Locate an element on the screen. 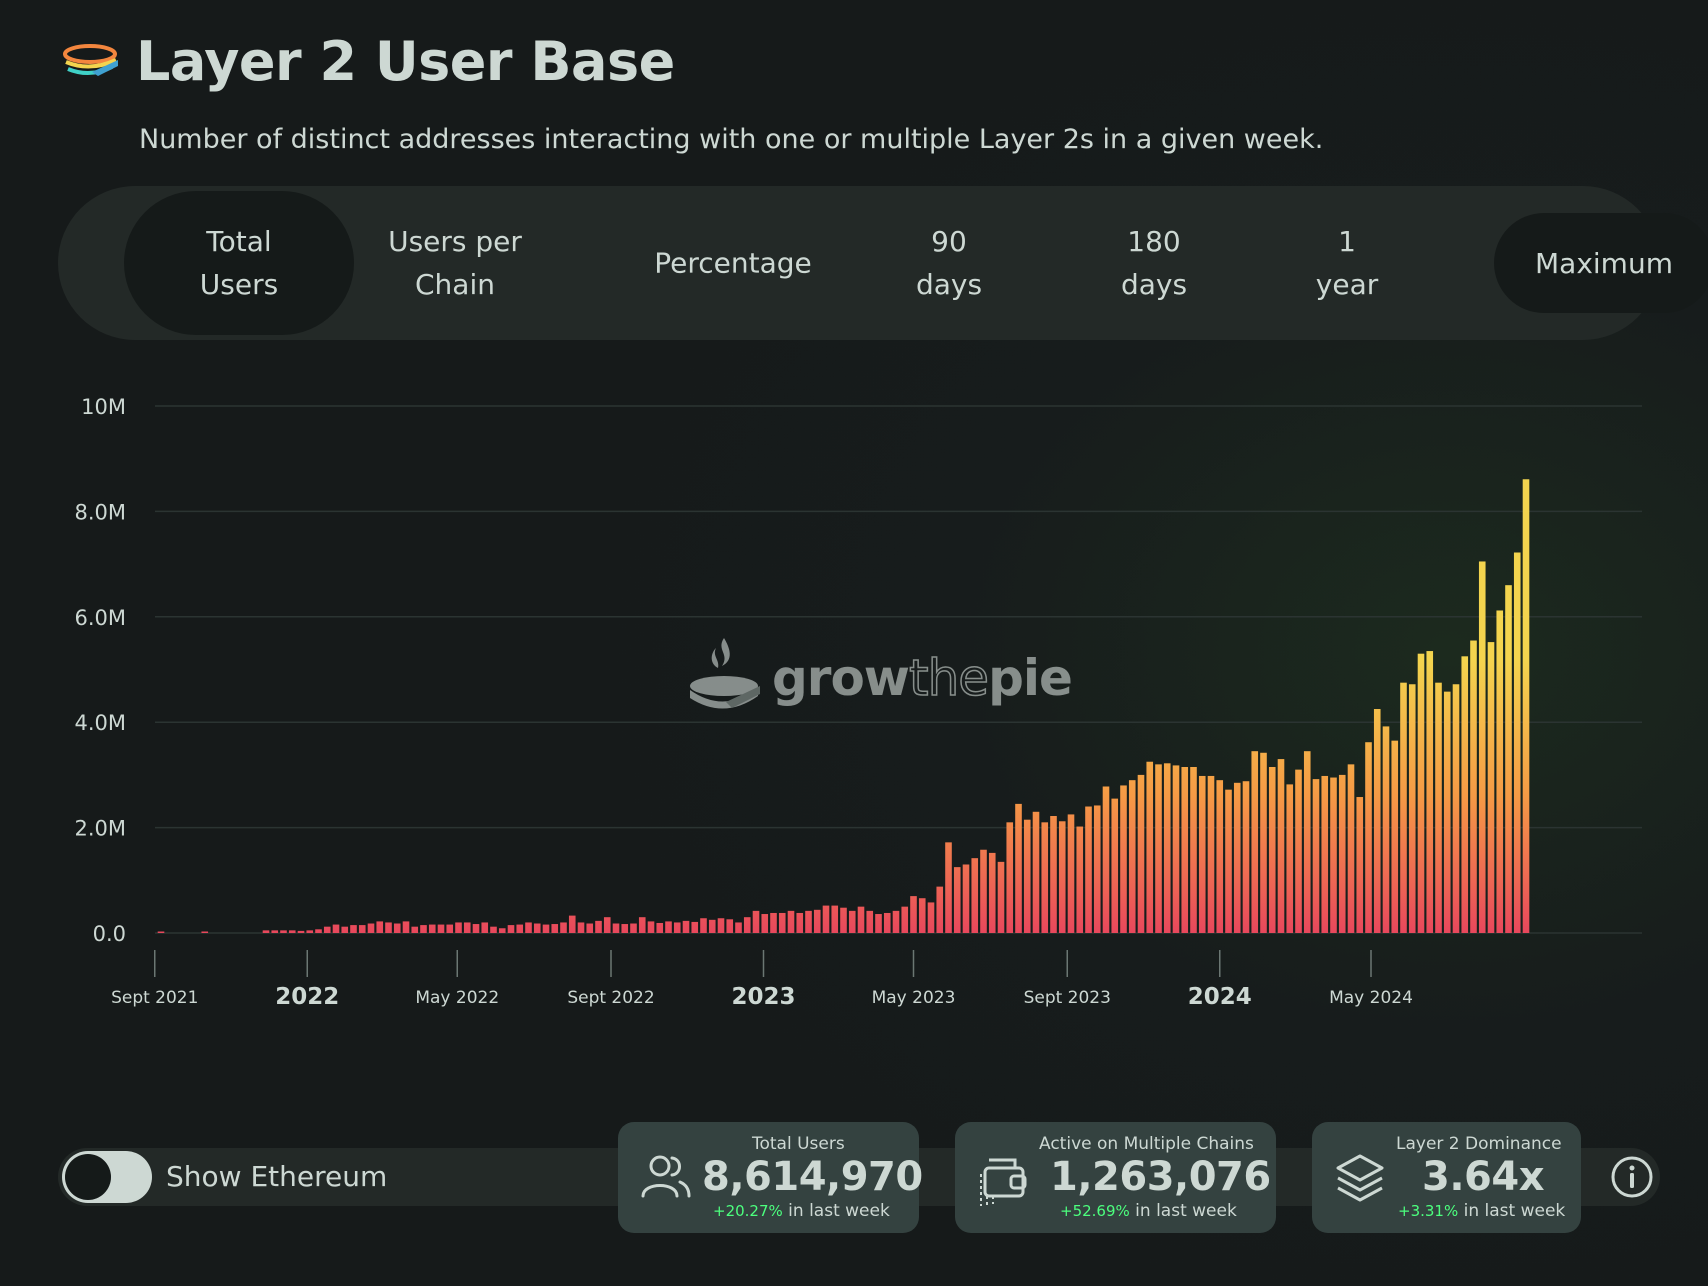  tab-1-year: 1 year is located at coordinates (1347, 263).